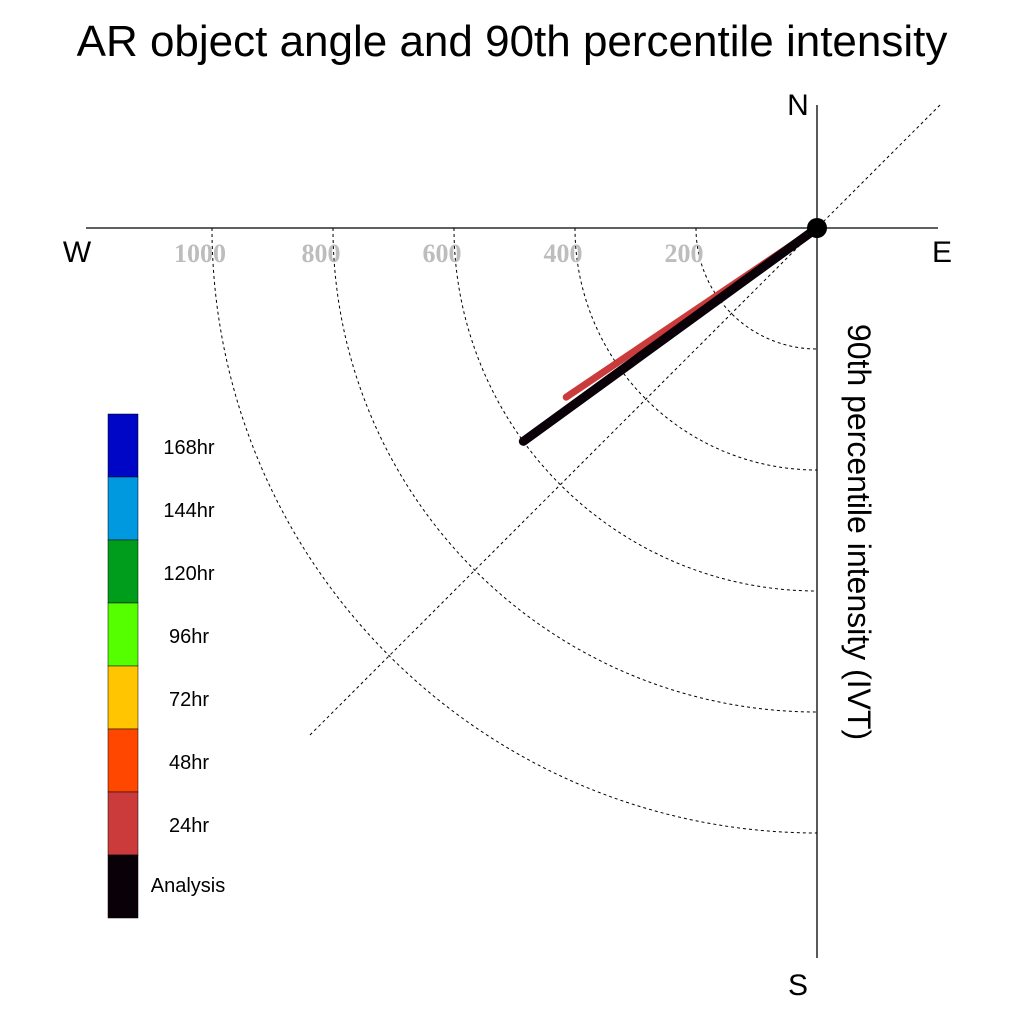 This screenshot has height=1024, width=1024. Describe the element at coordinates (188, 511) in the screenshot. I see `legend-label-144hr: 144hr` at that location.